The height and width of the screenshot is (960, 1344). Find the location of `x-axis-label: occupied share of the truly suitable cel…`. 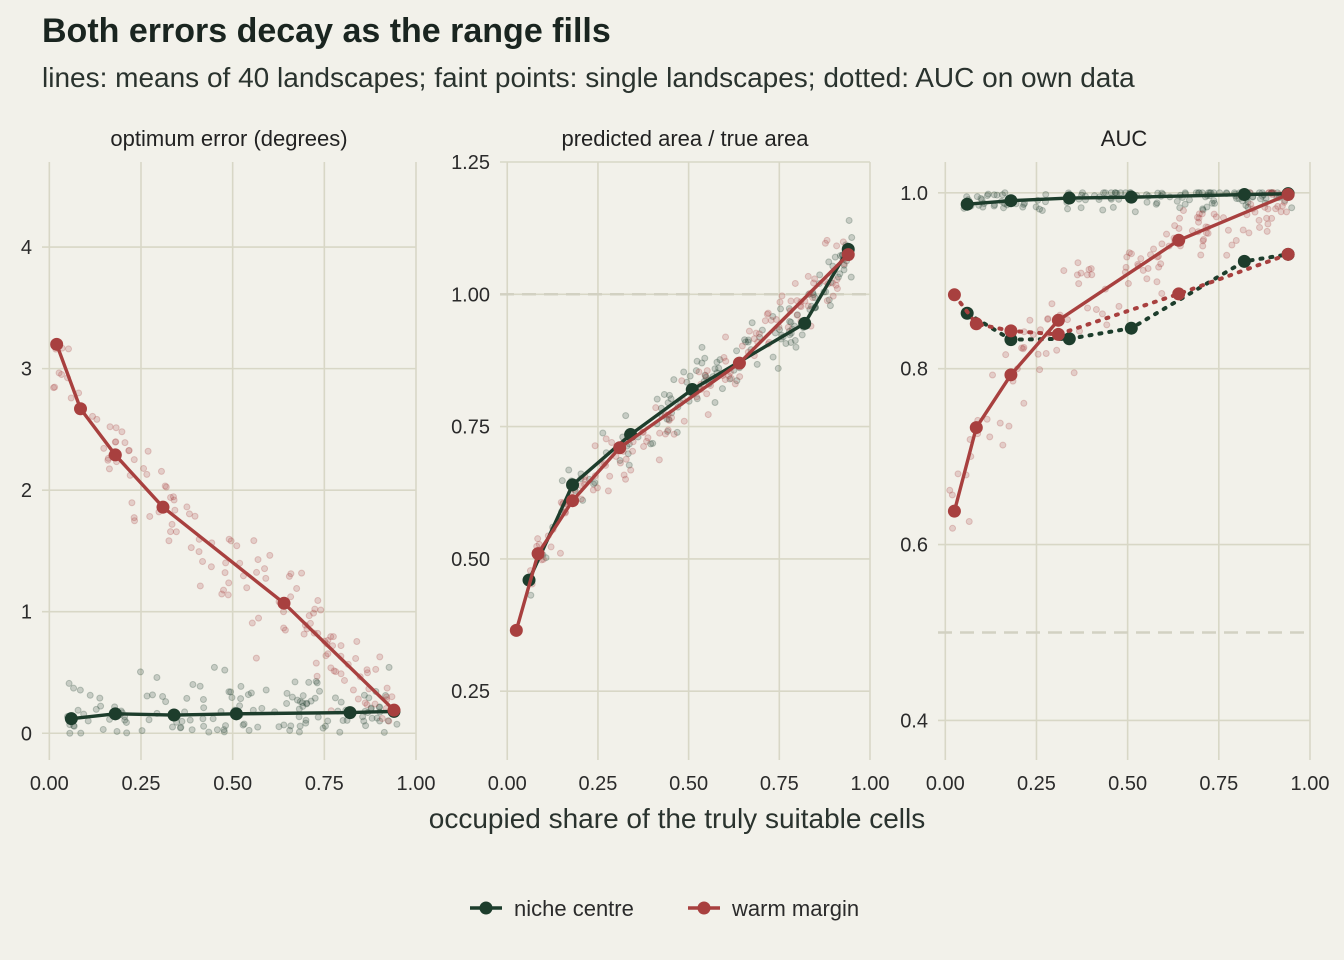

x-axis-label: occupied share of the truly suitable cel… is located at coordinates (677, 818).